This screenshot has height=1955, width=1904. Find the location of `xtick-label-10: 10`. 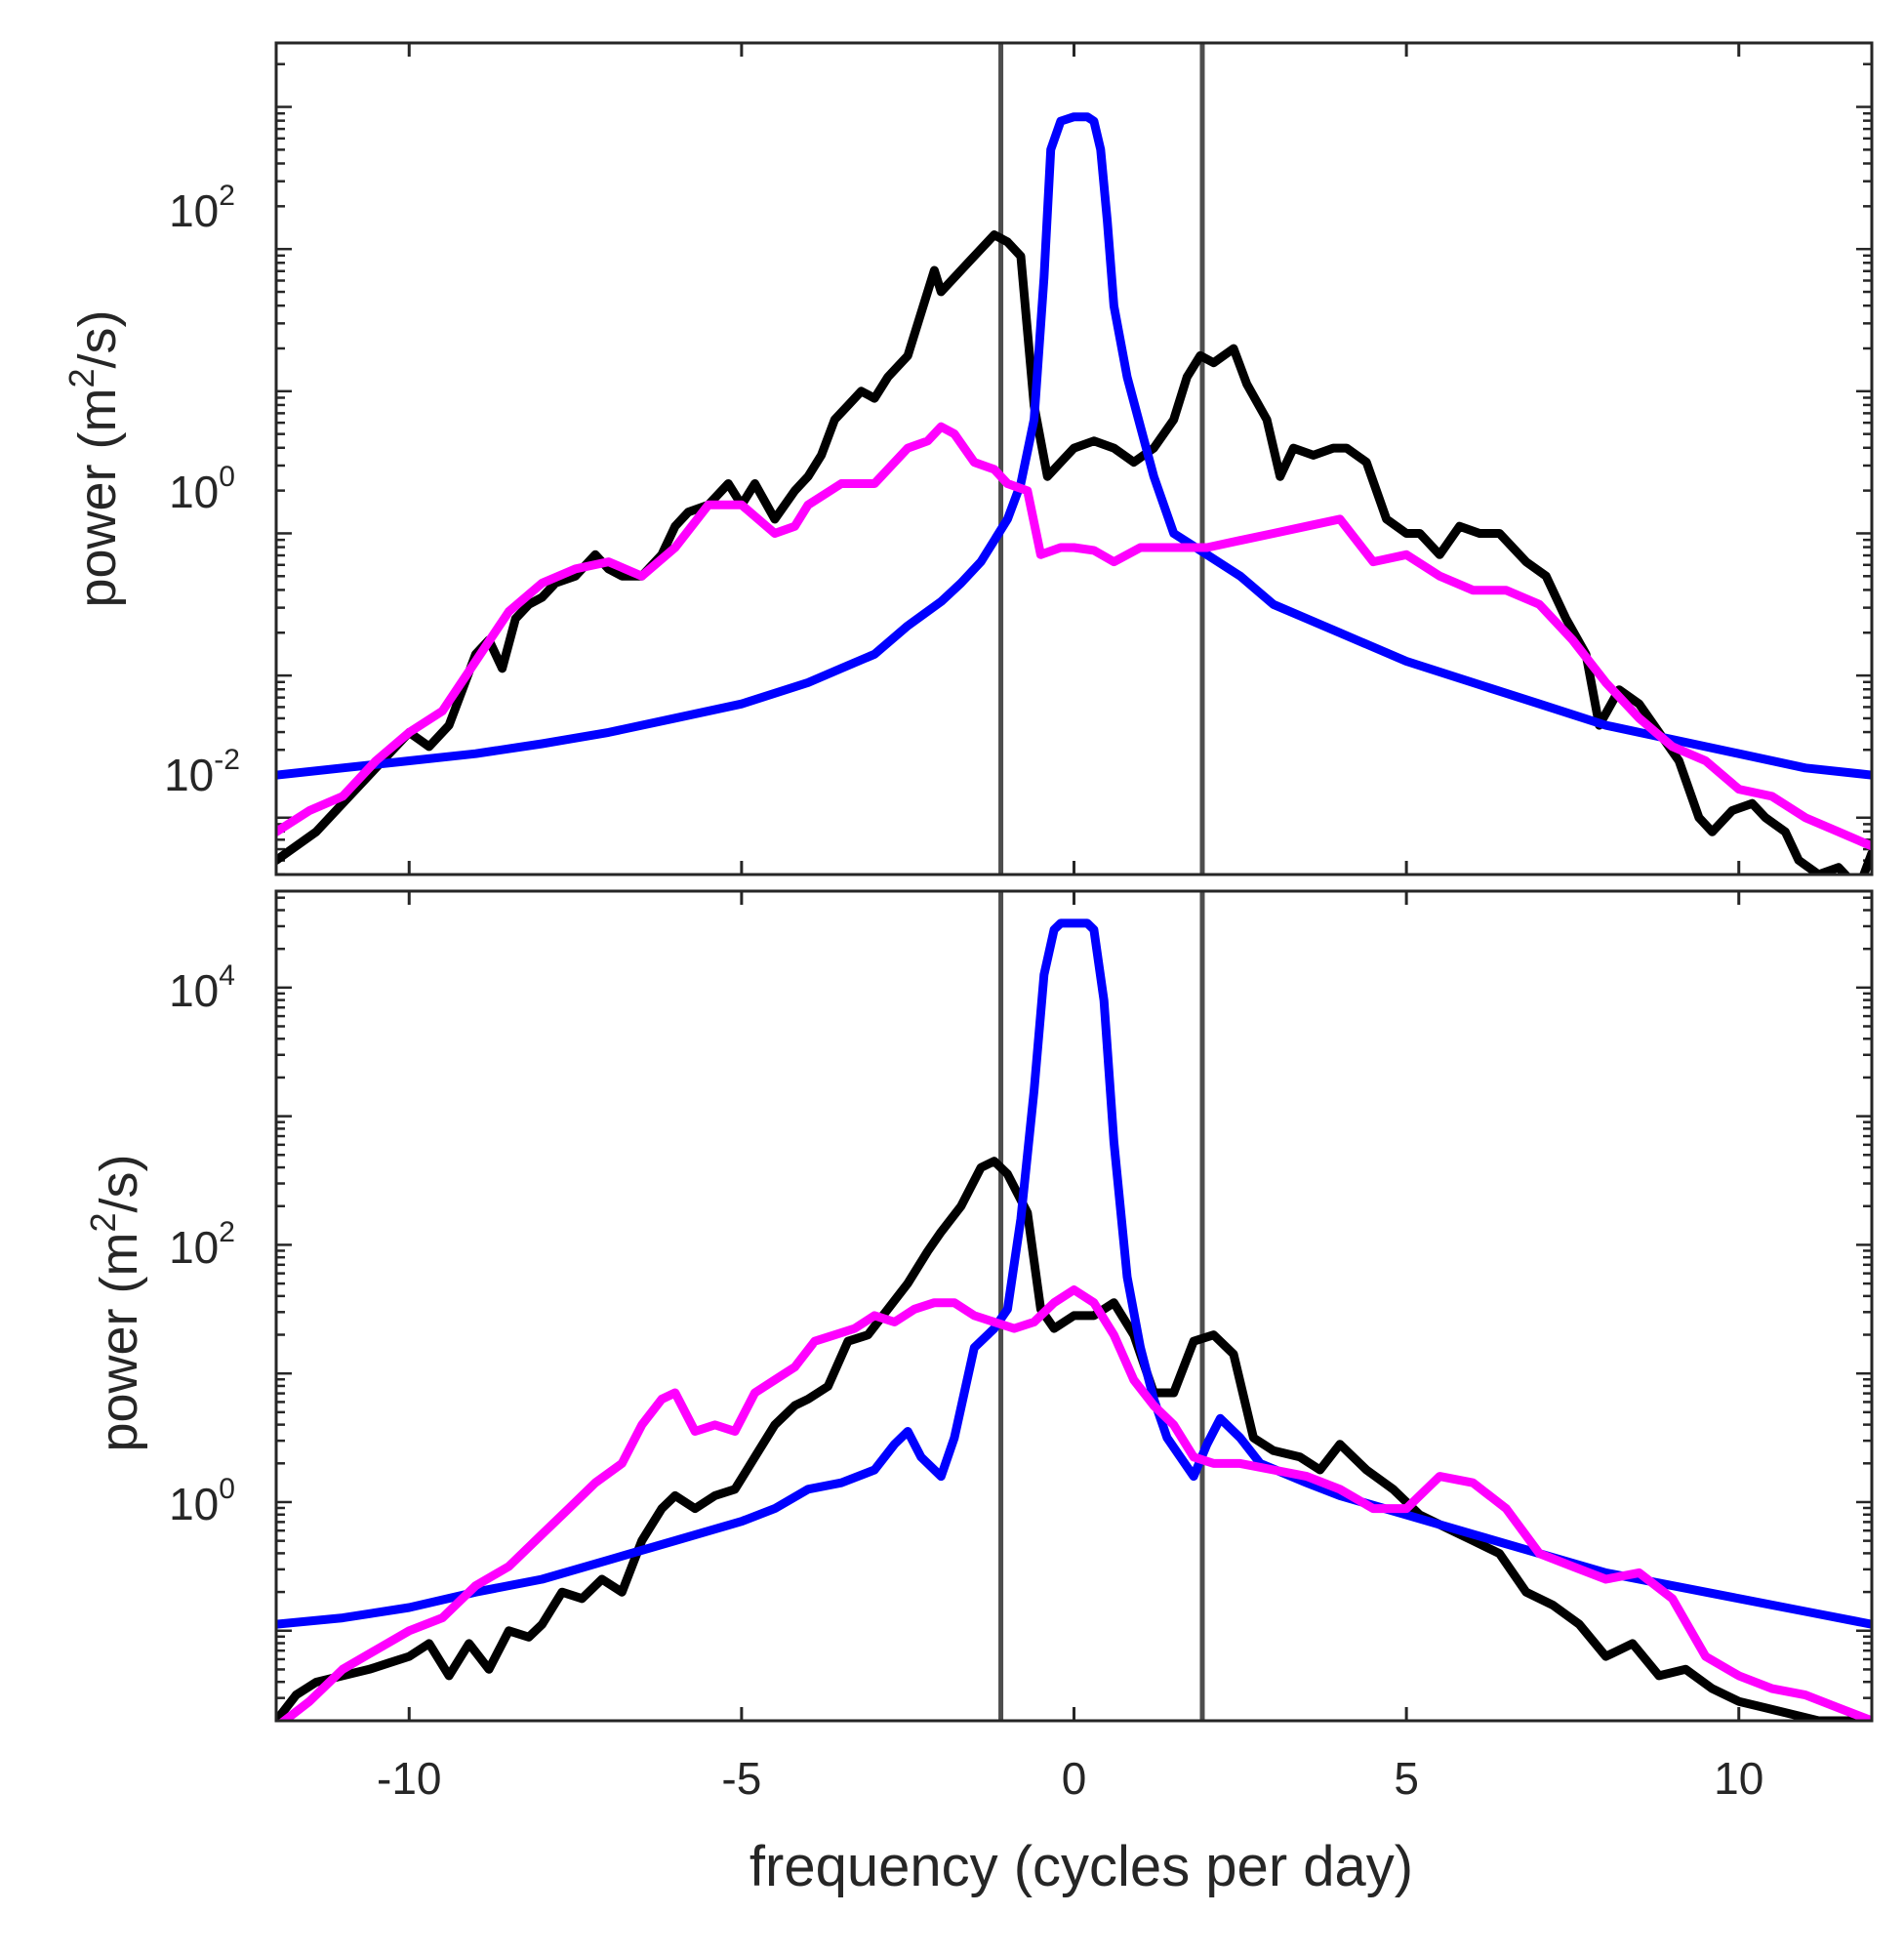

xtick-label-10: 10 is located at coordinates (1738, 1779).